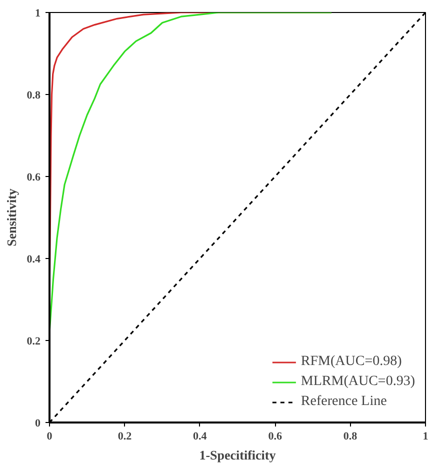  I want to click on legend-label: MLRM(AUC=0.93), so click(357, 382).